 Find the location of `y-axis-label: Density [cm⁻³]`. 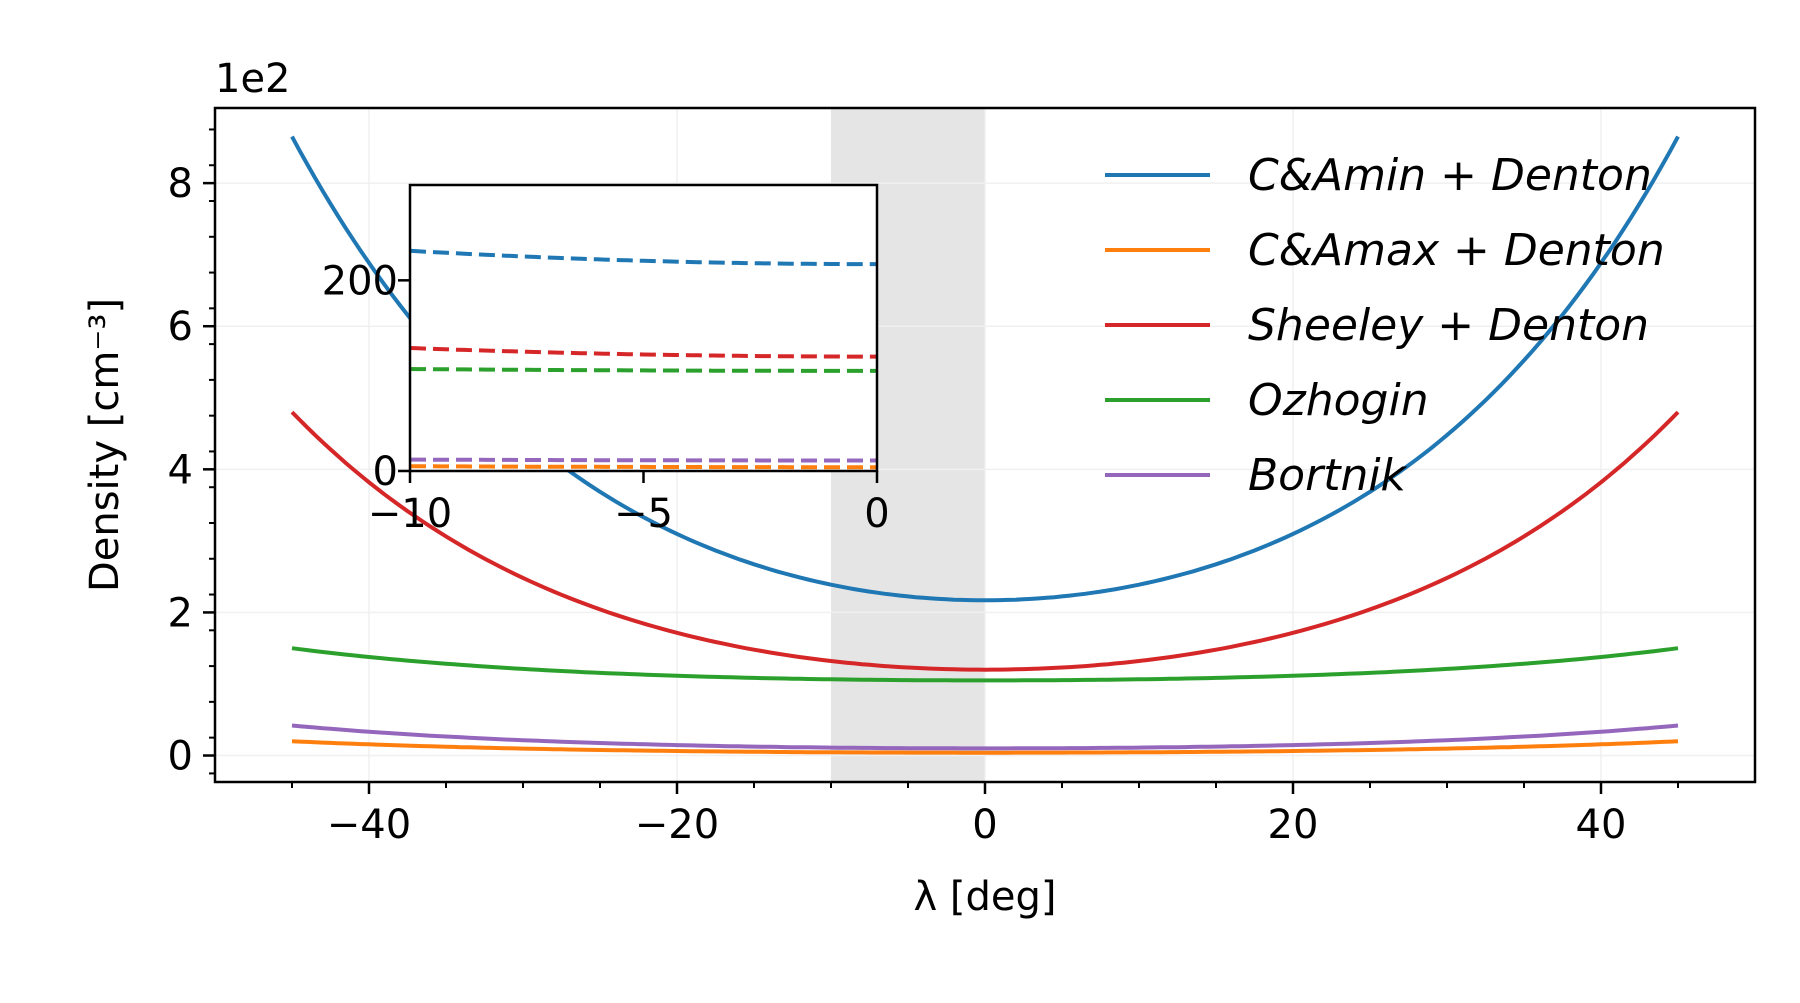

y-axis-label: Density [cm⁻³] is located at coordinates (105, 445).